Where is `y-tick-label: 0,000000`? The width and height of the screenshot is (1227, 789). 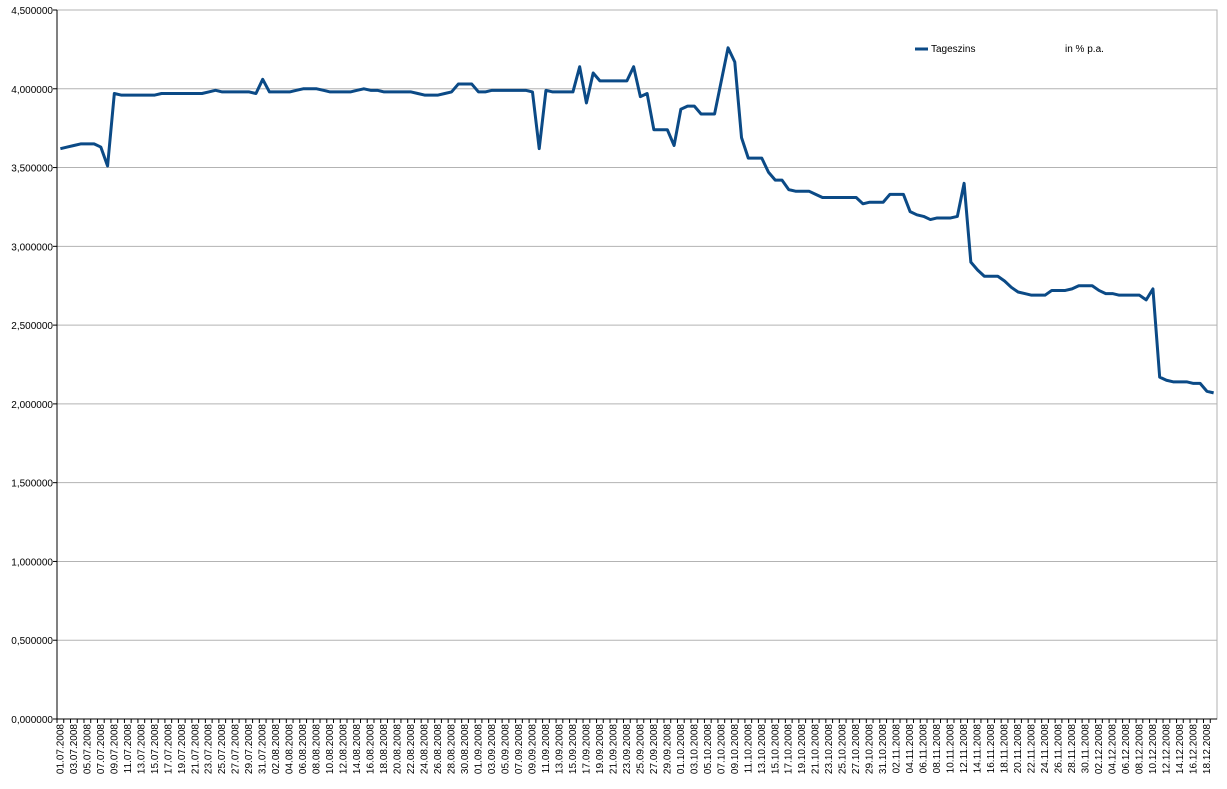
y-tick-label: 0,000000 is located at coordinates (32, 720).